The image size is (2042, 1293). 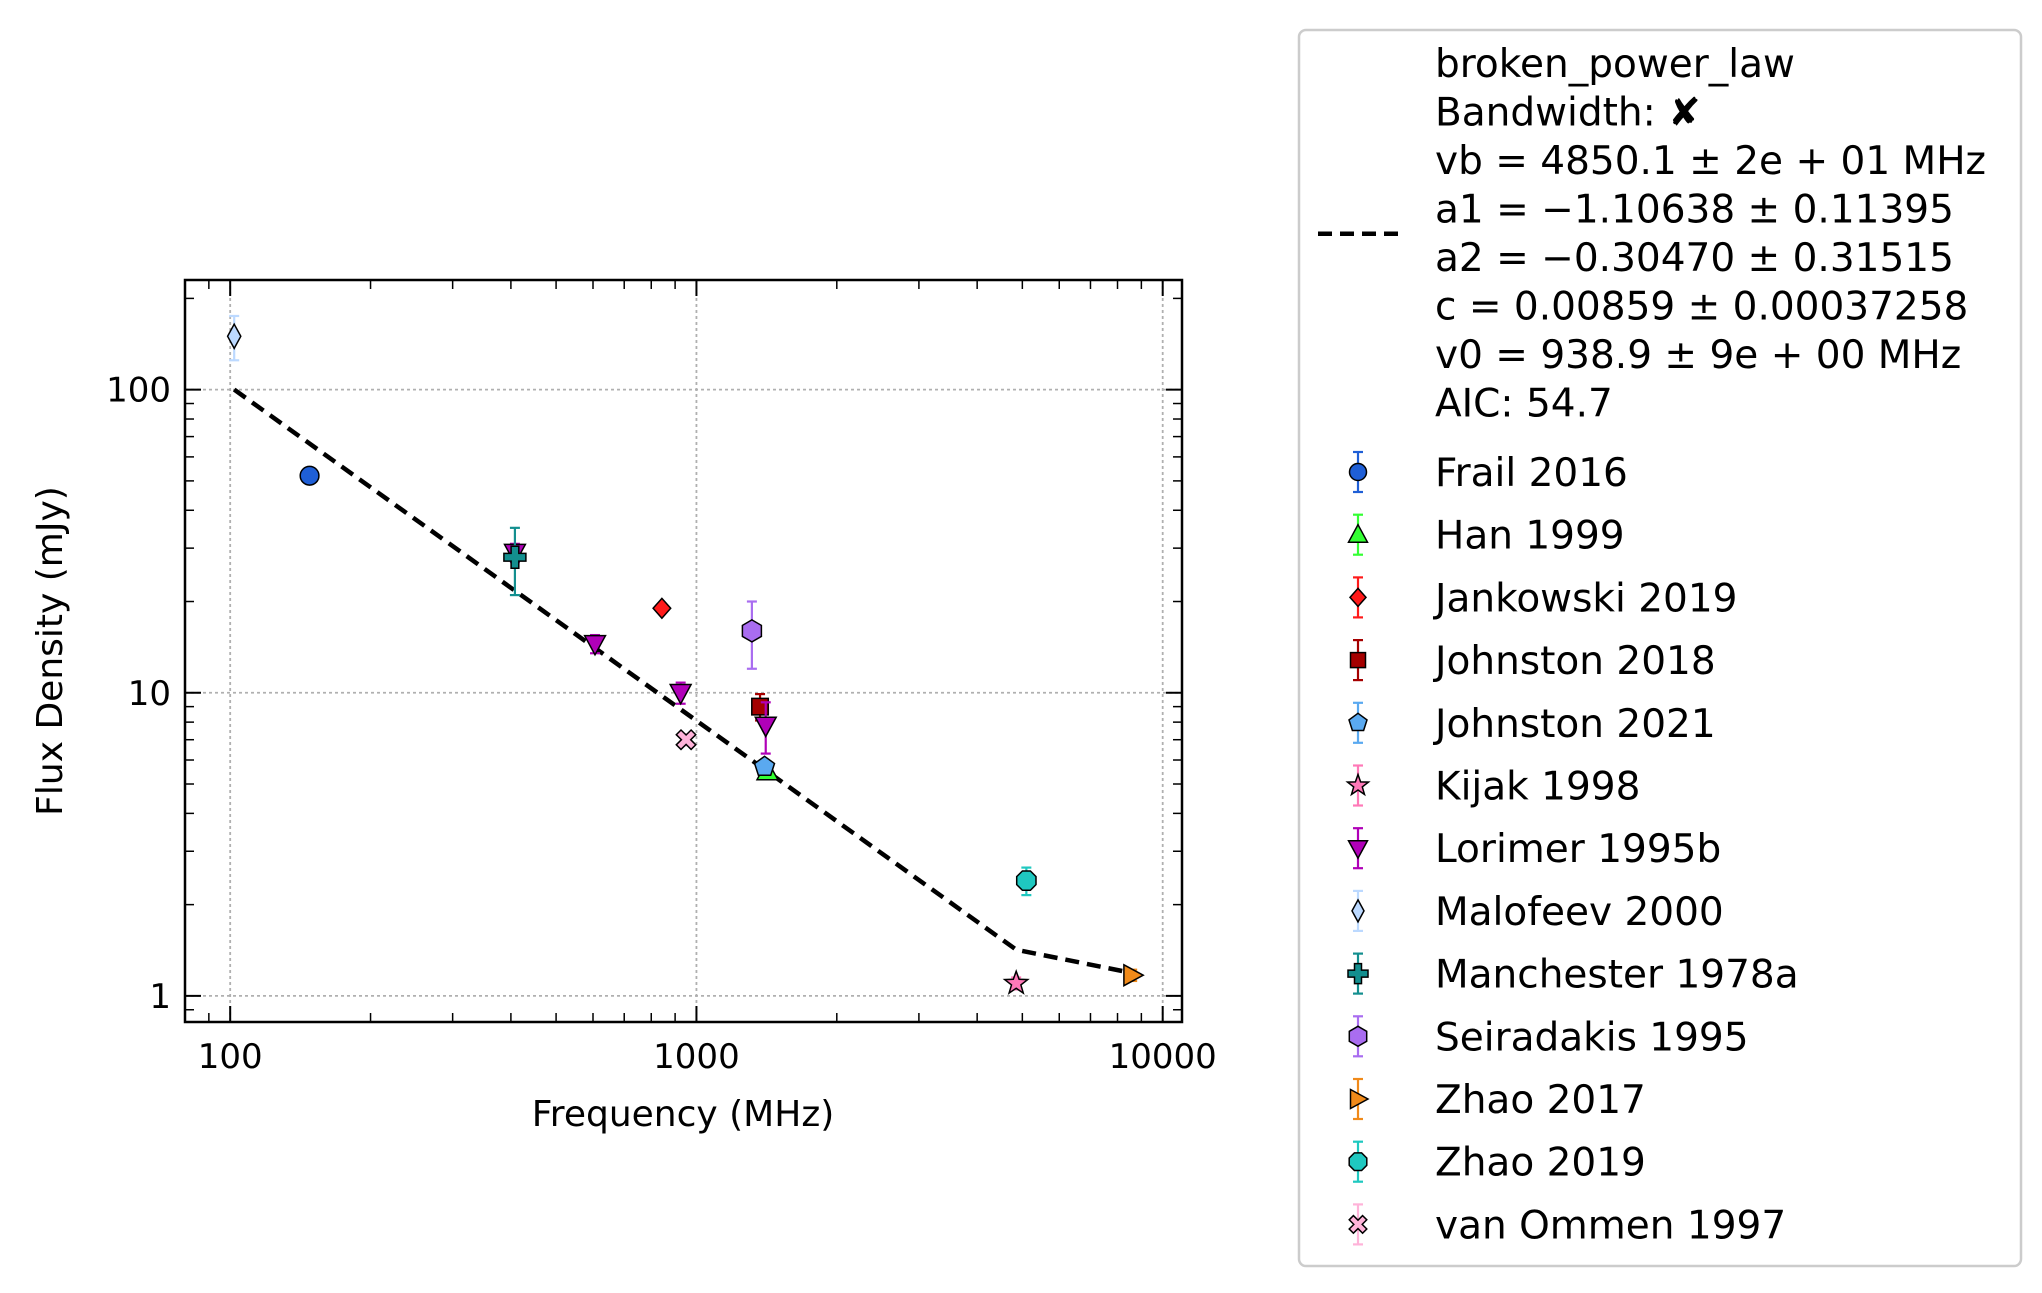 What do you see at coordinates (640, 648) in the screenshot?
I see `series-lorimer-1995b` at bounding box center [640, 648].